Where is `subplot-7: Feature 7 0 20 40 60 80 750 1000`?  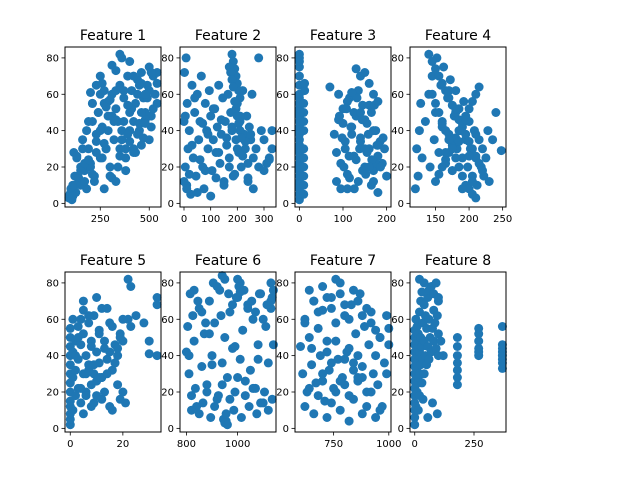
subplot-7: Feature 7 0 20 40 60 80 750 1000 is located at coordinates (338, 351).